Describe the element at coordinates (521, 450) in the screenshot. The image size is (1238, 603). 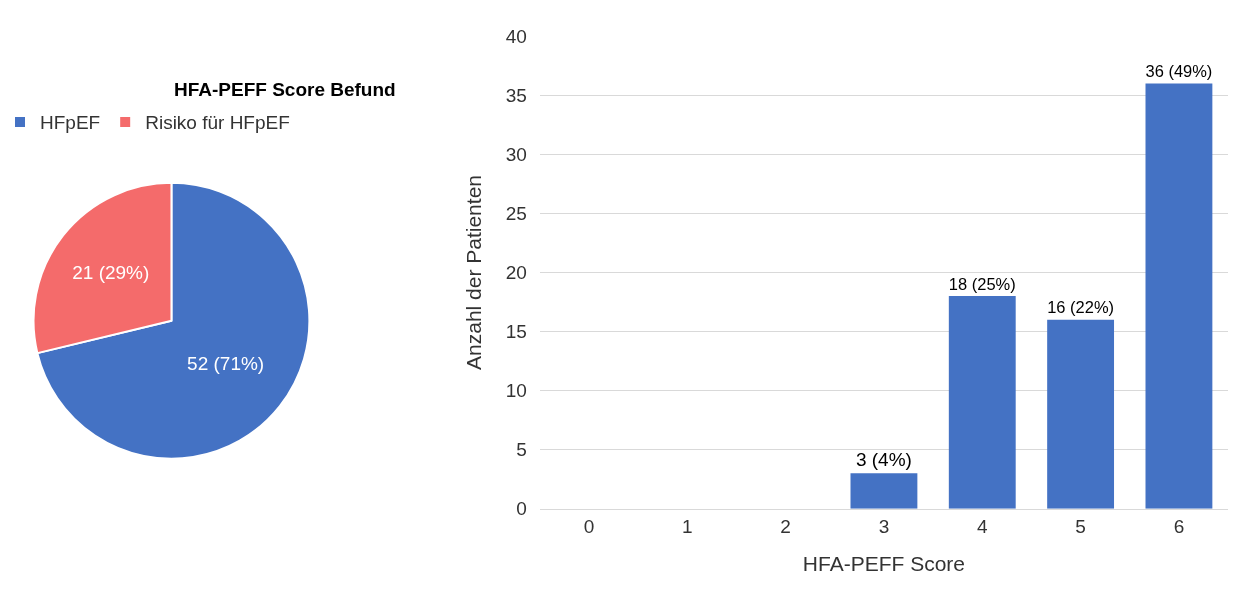
I see `y-tick-label: 5` at that location.